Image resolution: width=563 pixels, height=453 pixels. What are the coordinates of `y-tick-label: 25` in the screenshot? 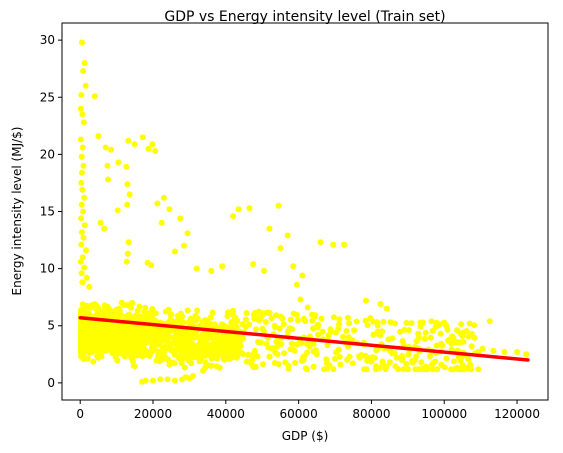 It's located at (47, 97).